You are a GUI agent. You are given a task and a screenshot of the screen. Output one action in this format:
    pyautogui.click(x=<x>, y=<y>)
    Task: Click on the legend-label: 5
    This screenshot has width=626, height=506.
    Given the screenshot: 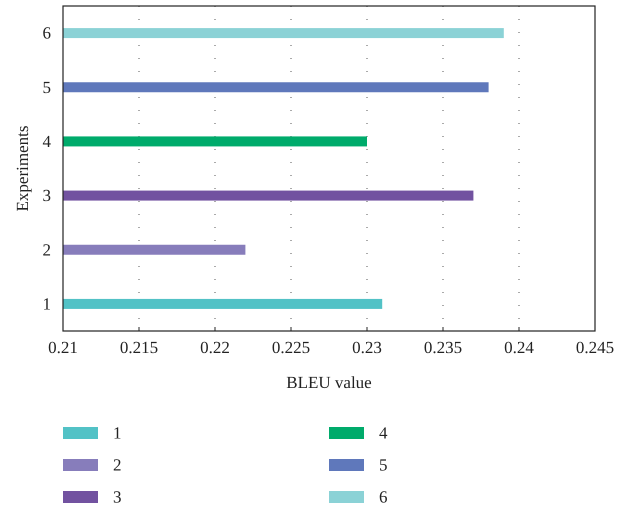 What is the action you would take?
    pyautogui.click(x=383, y=465)
    